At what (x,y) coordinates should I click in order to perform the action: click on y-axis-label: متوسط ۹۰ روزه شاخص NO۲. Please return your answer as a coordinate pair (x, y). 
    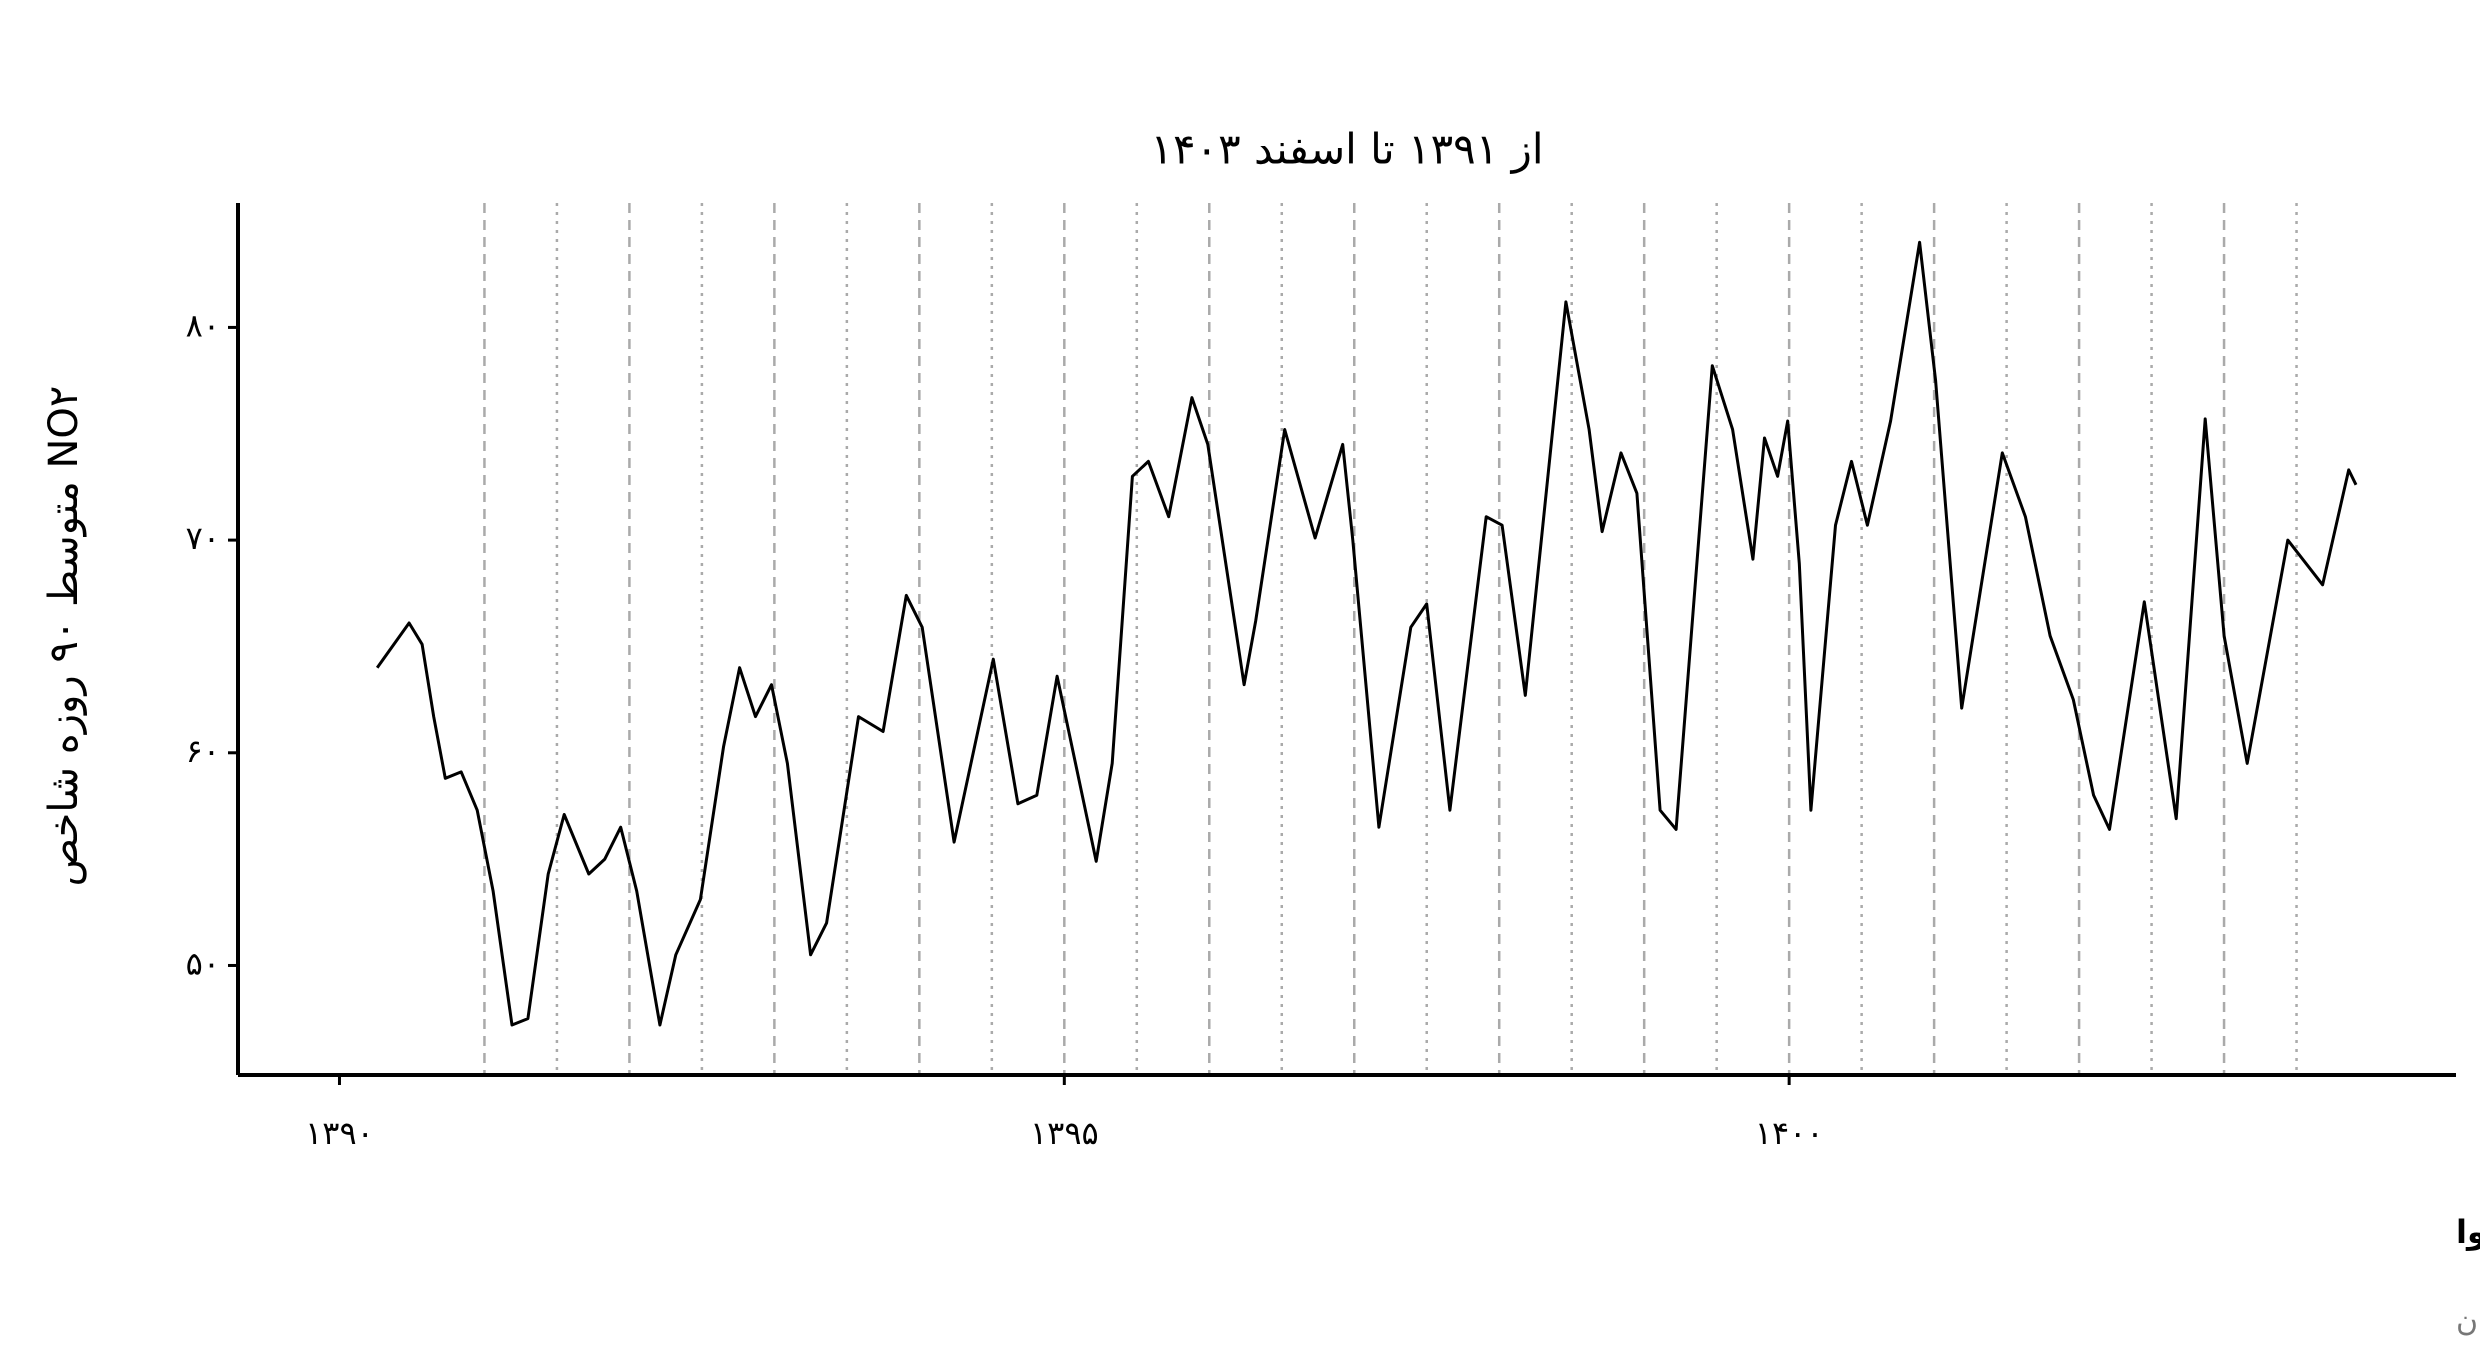
    Looking at the image, I should click on (64, 636).